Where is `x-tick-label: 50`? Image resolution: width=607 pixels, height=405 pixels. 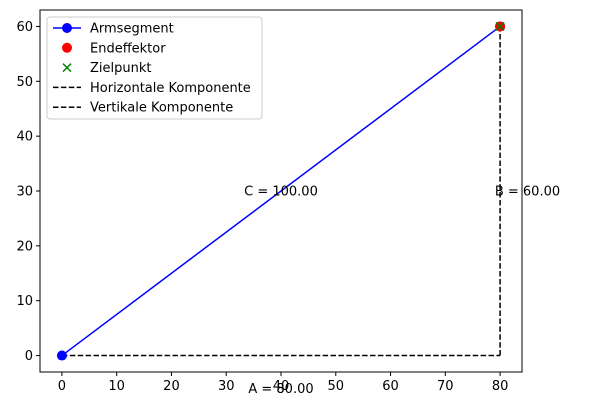
x-tick-label: 50 is located at coordinates (335, 386).